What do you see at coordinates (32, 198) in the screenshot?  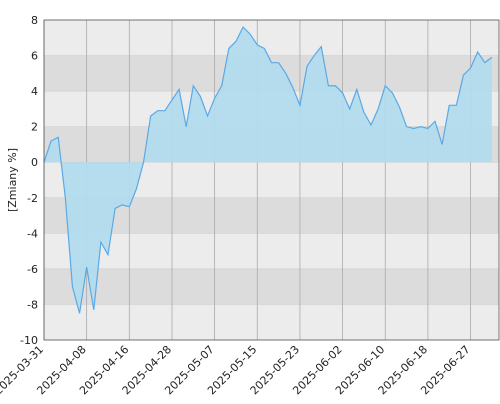 I see `y-tick-label: -2` at bounding box center [32, 198].